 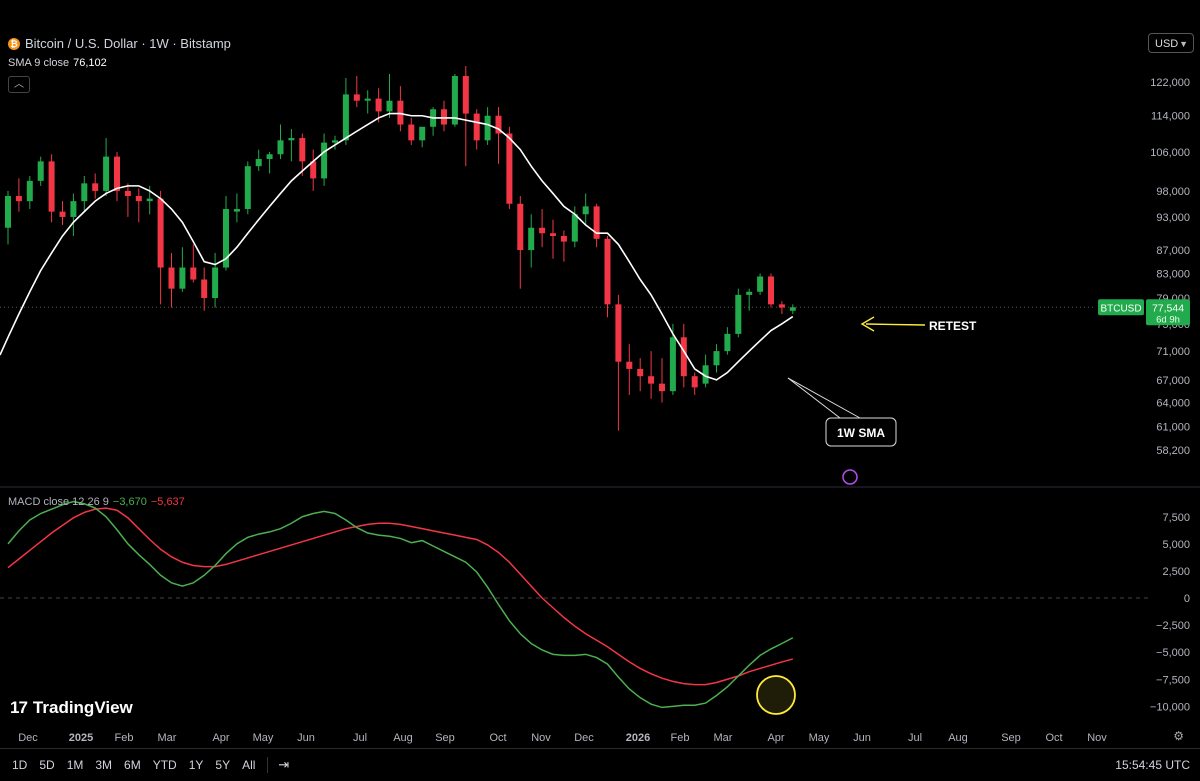 What do you see at coordinates (1173, 251) in the screenshot?
I see `price-axis-tick: 87,000` at bounding box center [1173, 251].